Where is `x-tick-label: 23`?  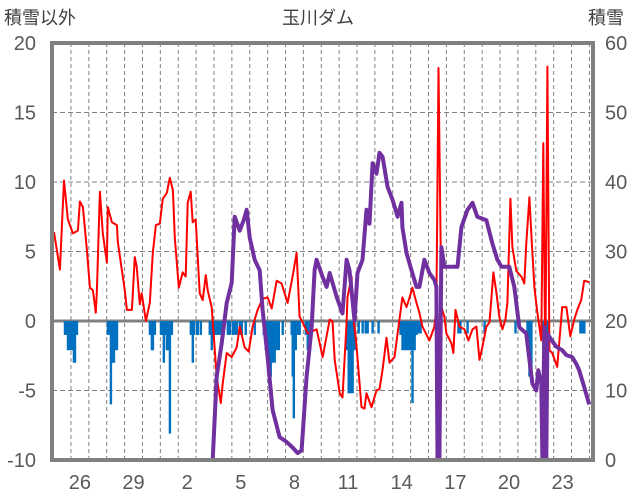 x-tick-label: 23 is located at coordinates (562, 483).